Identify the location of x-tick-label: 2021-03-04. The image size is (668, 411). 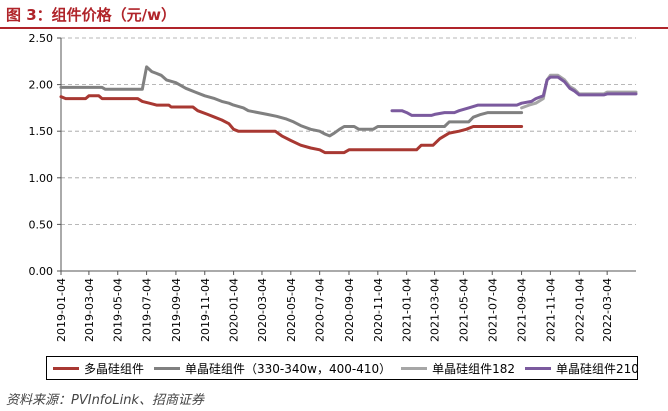
(435, 310).